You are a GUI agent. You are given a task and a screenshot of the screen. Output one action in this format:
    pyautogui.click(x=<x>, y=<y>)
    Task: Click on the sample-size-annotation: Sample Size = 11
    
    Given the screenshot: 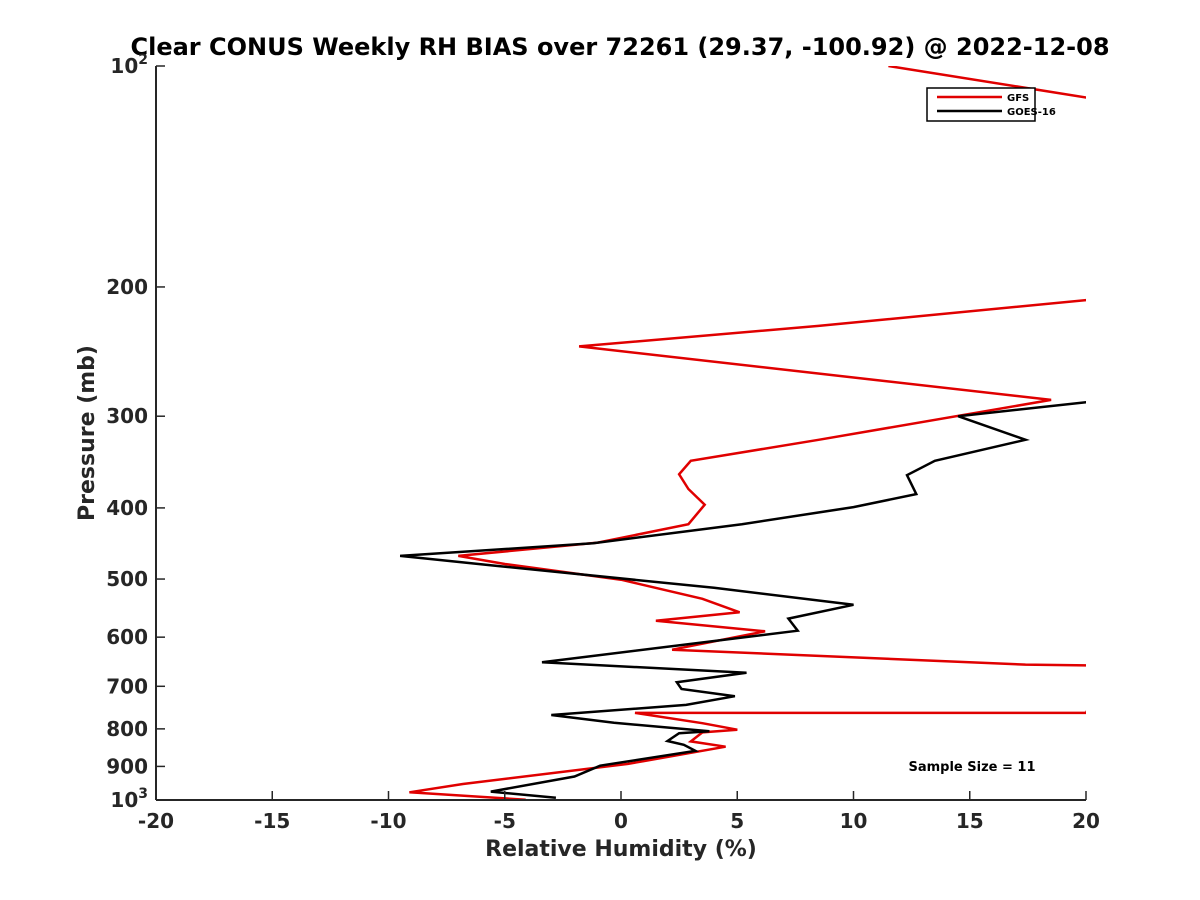 What is the action you would take?
    pyautogui.click(x=971, y=767)
    